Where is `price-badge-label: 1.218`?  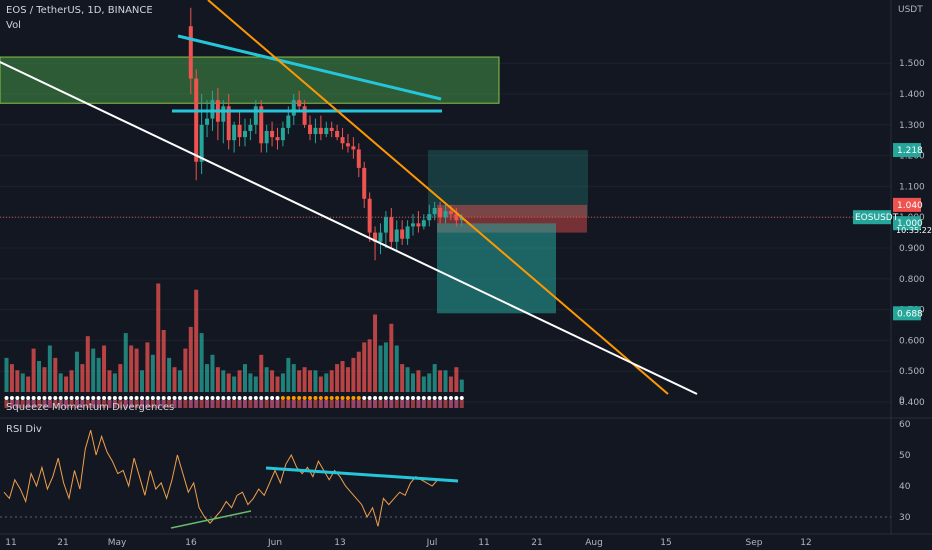
price-badge-label: 1.218 is located at coordinates (910, 151).